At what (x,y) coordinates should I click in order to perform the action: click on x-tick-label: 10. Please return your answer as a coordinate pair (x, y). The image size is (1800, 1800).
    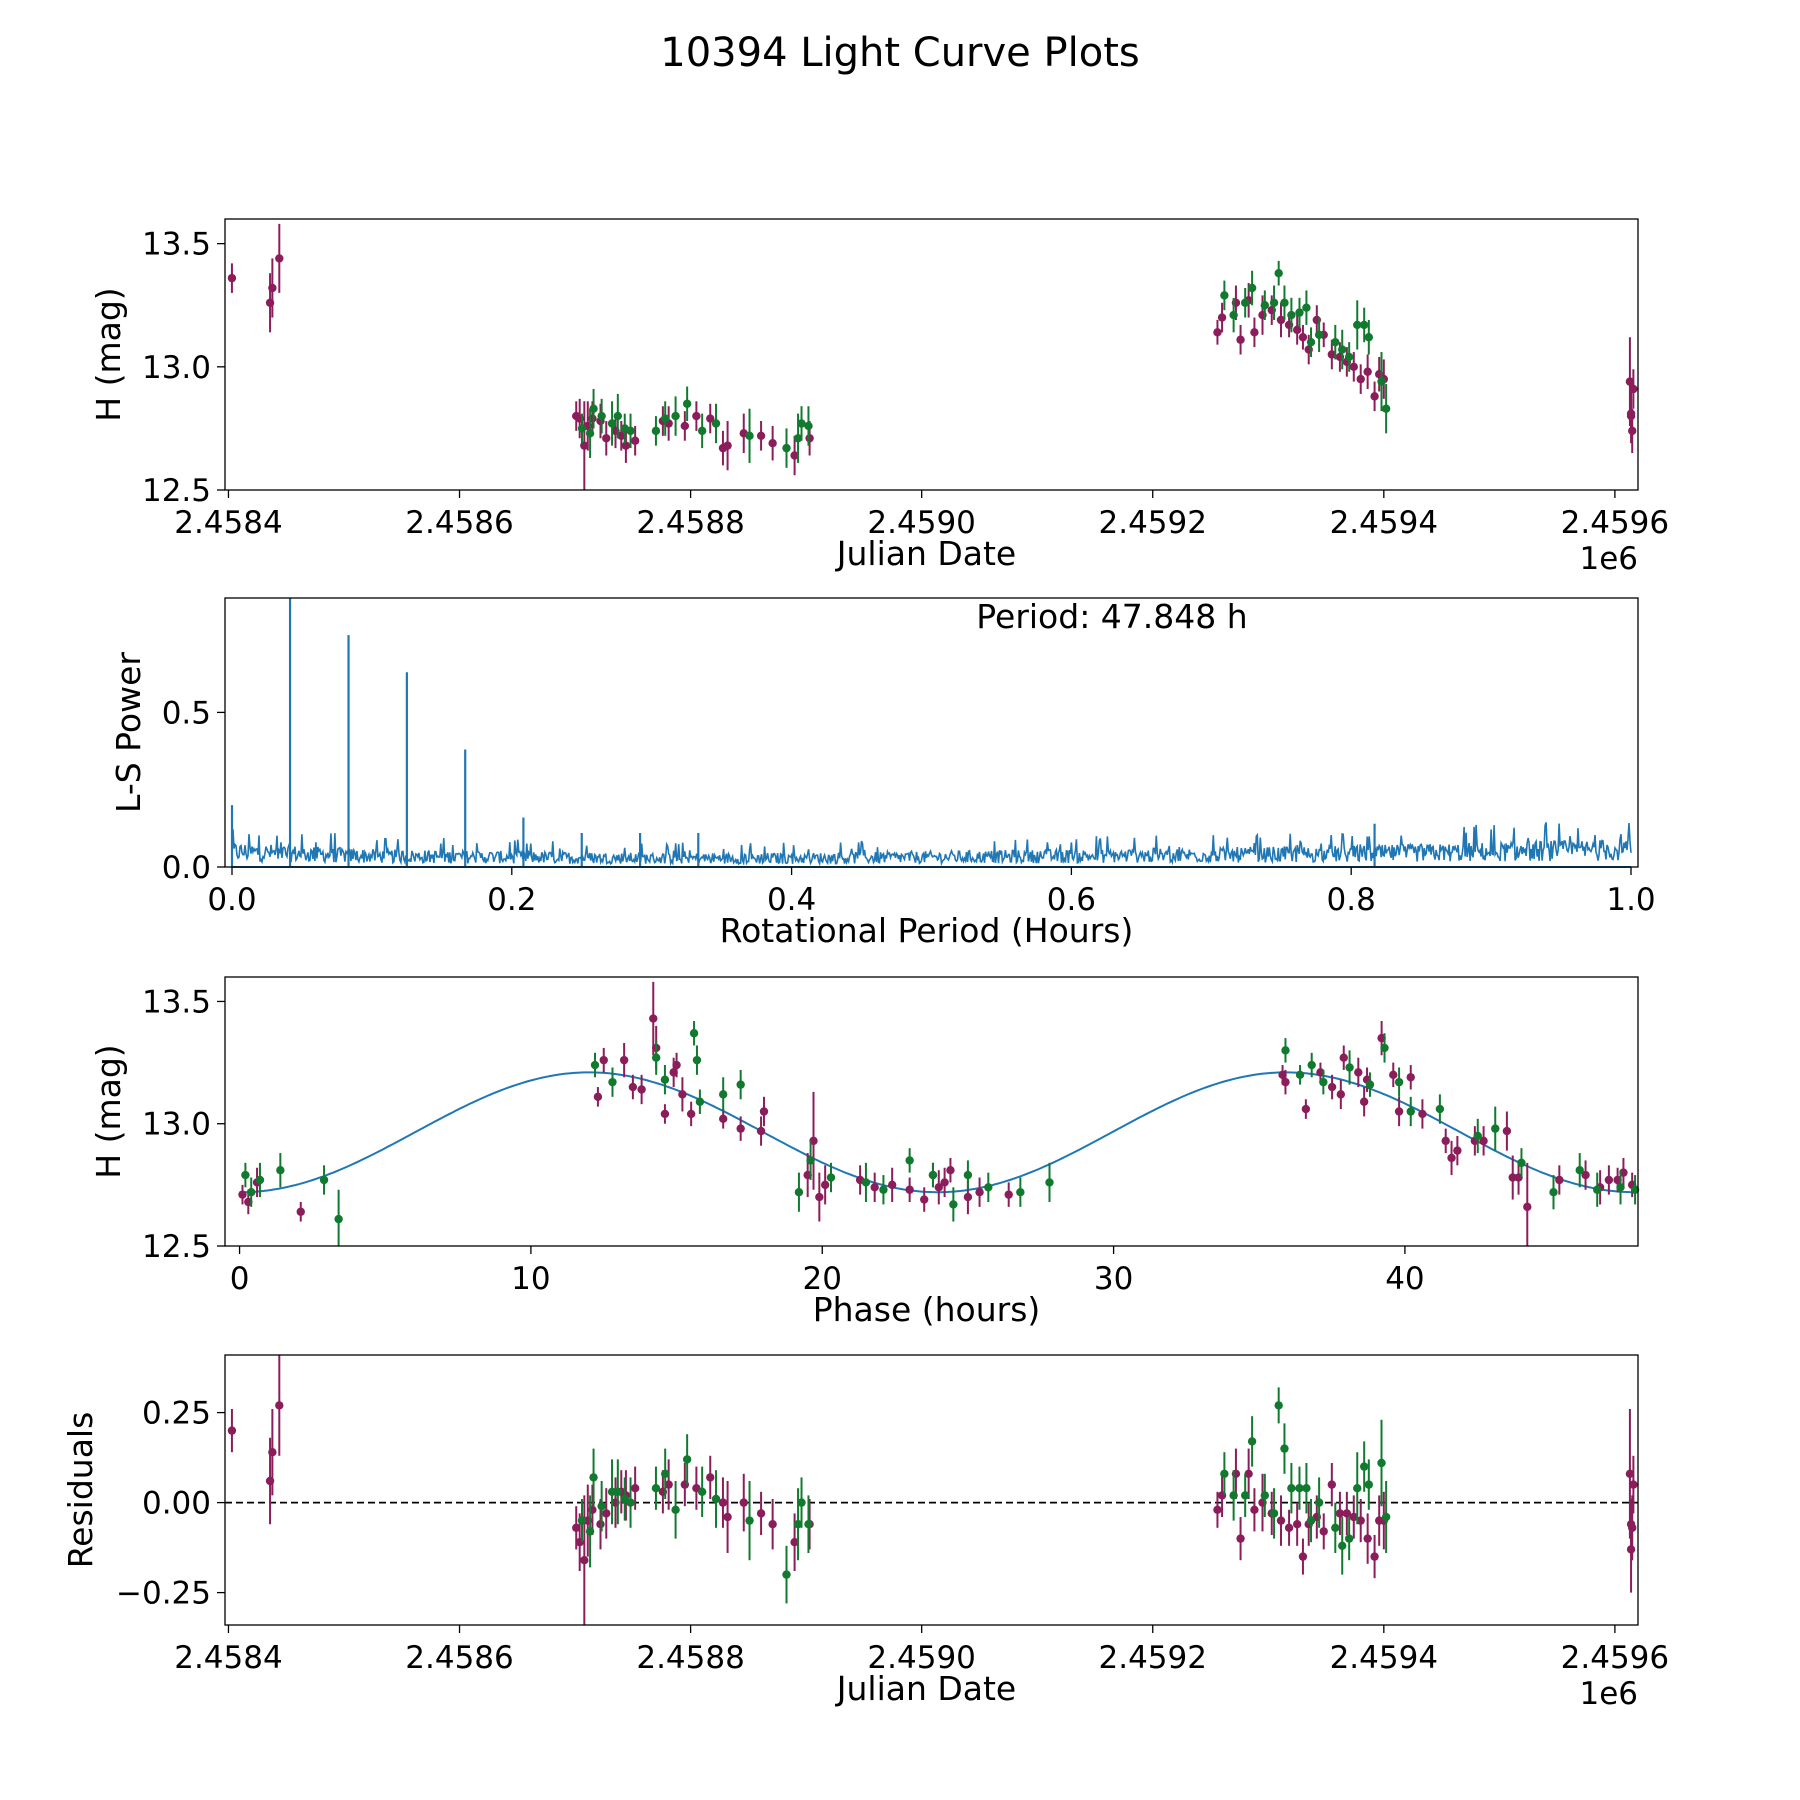
    Looking at the image, I should click on (530, 1279).